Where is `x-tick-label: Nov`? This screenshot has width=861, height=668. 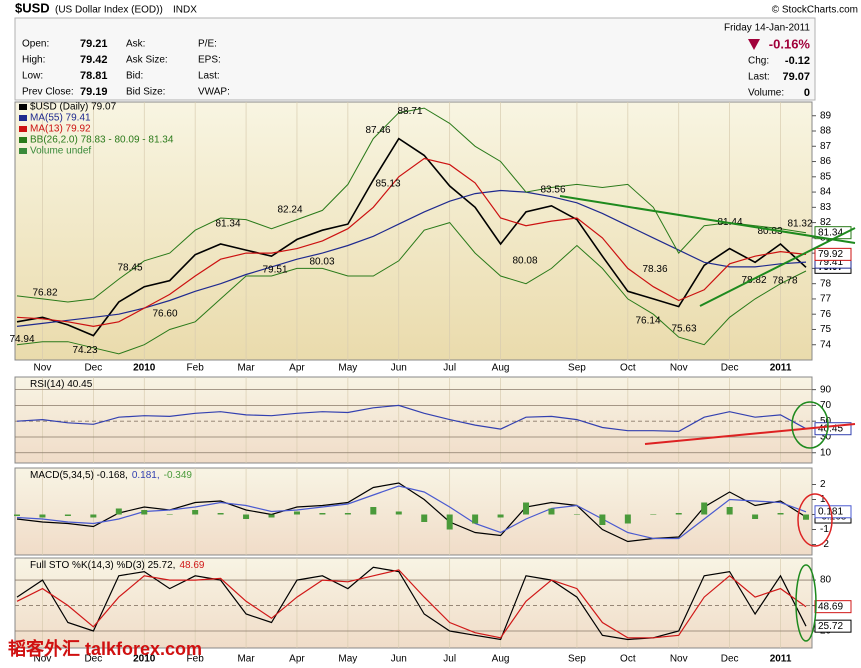
x-tick-label: Nov is located at coordinates (679, 659).